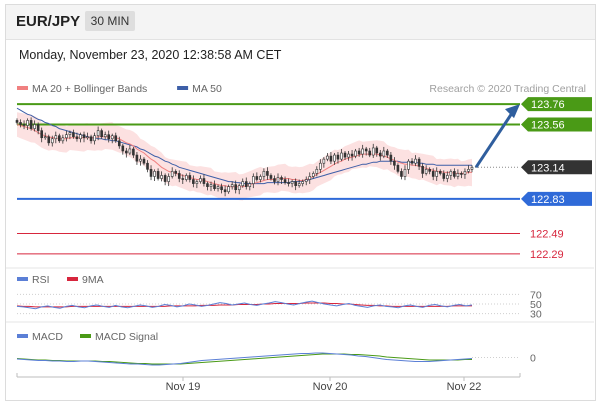  What do you see at coordinates (536, 305) in the screenshot?
I see `rsi-level-label: 50` at bounding box center [536, 305].